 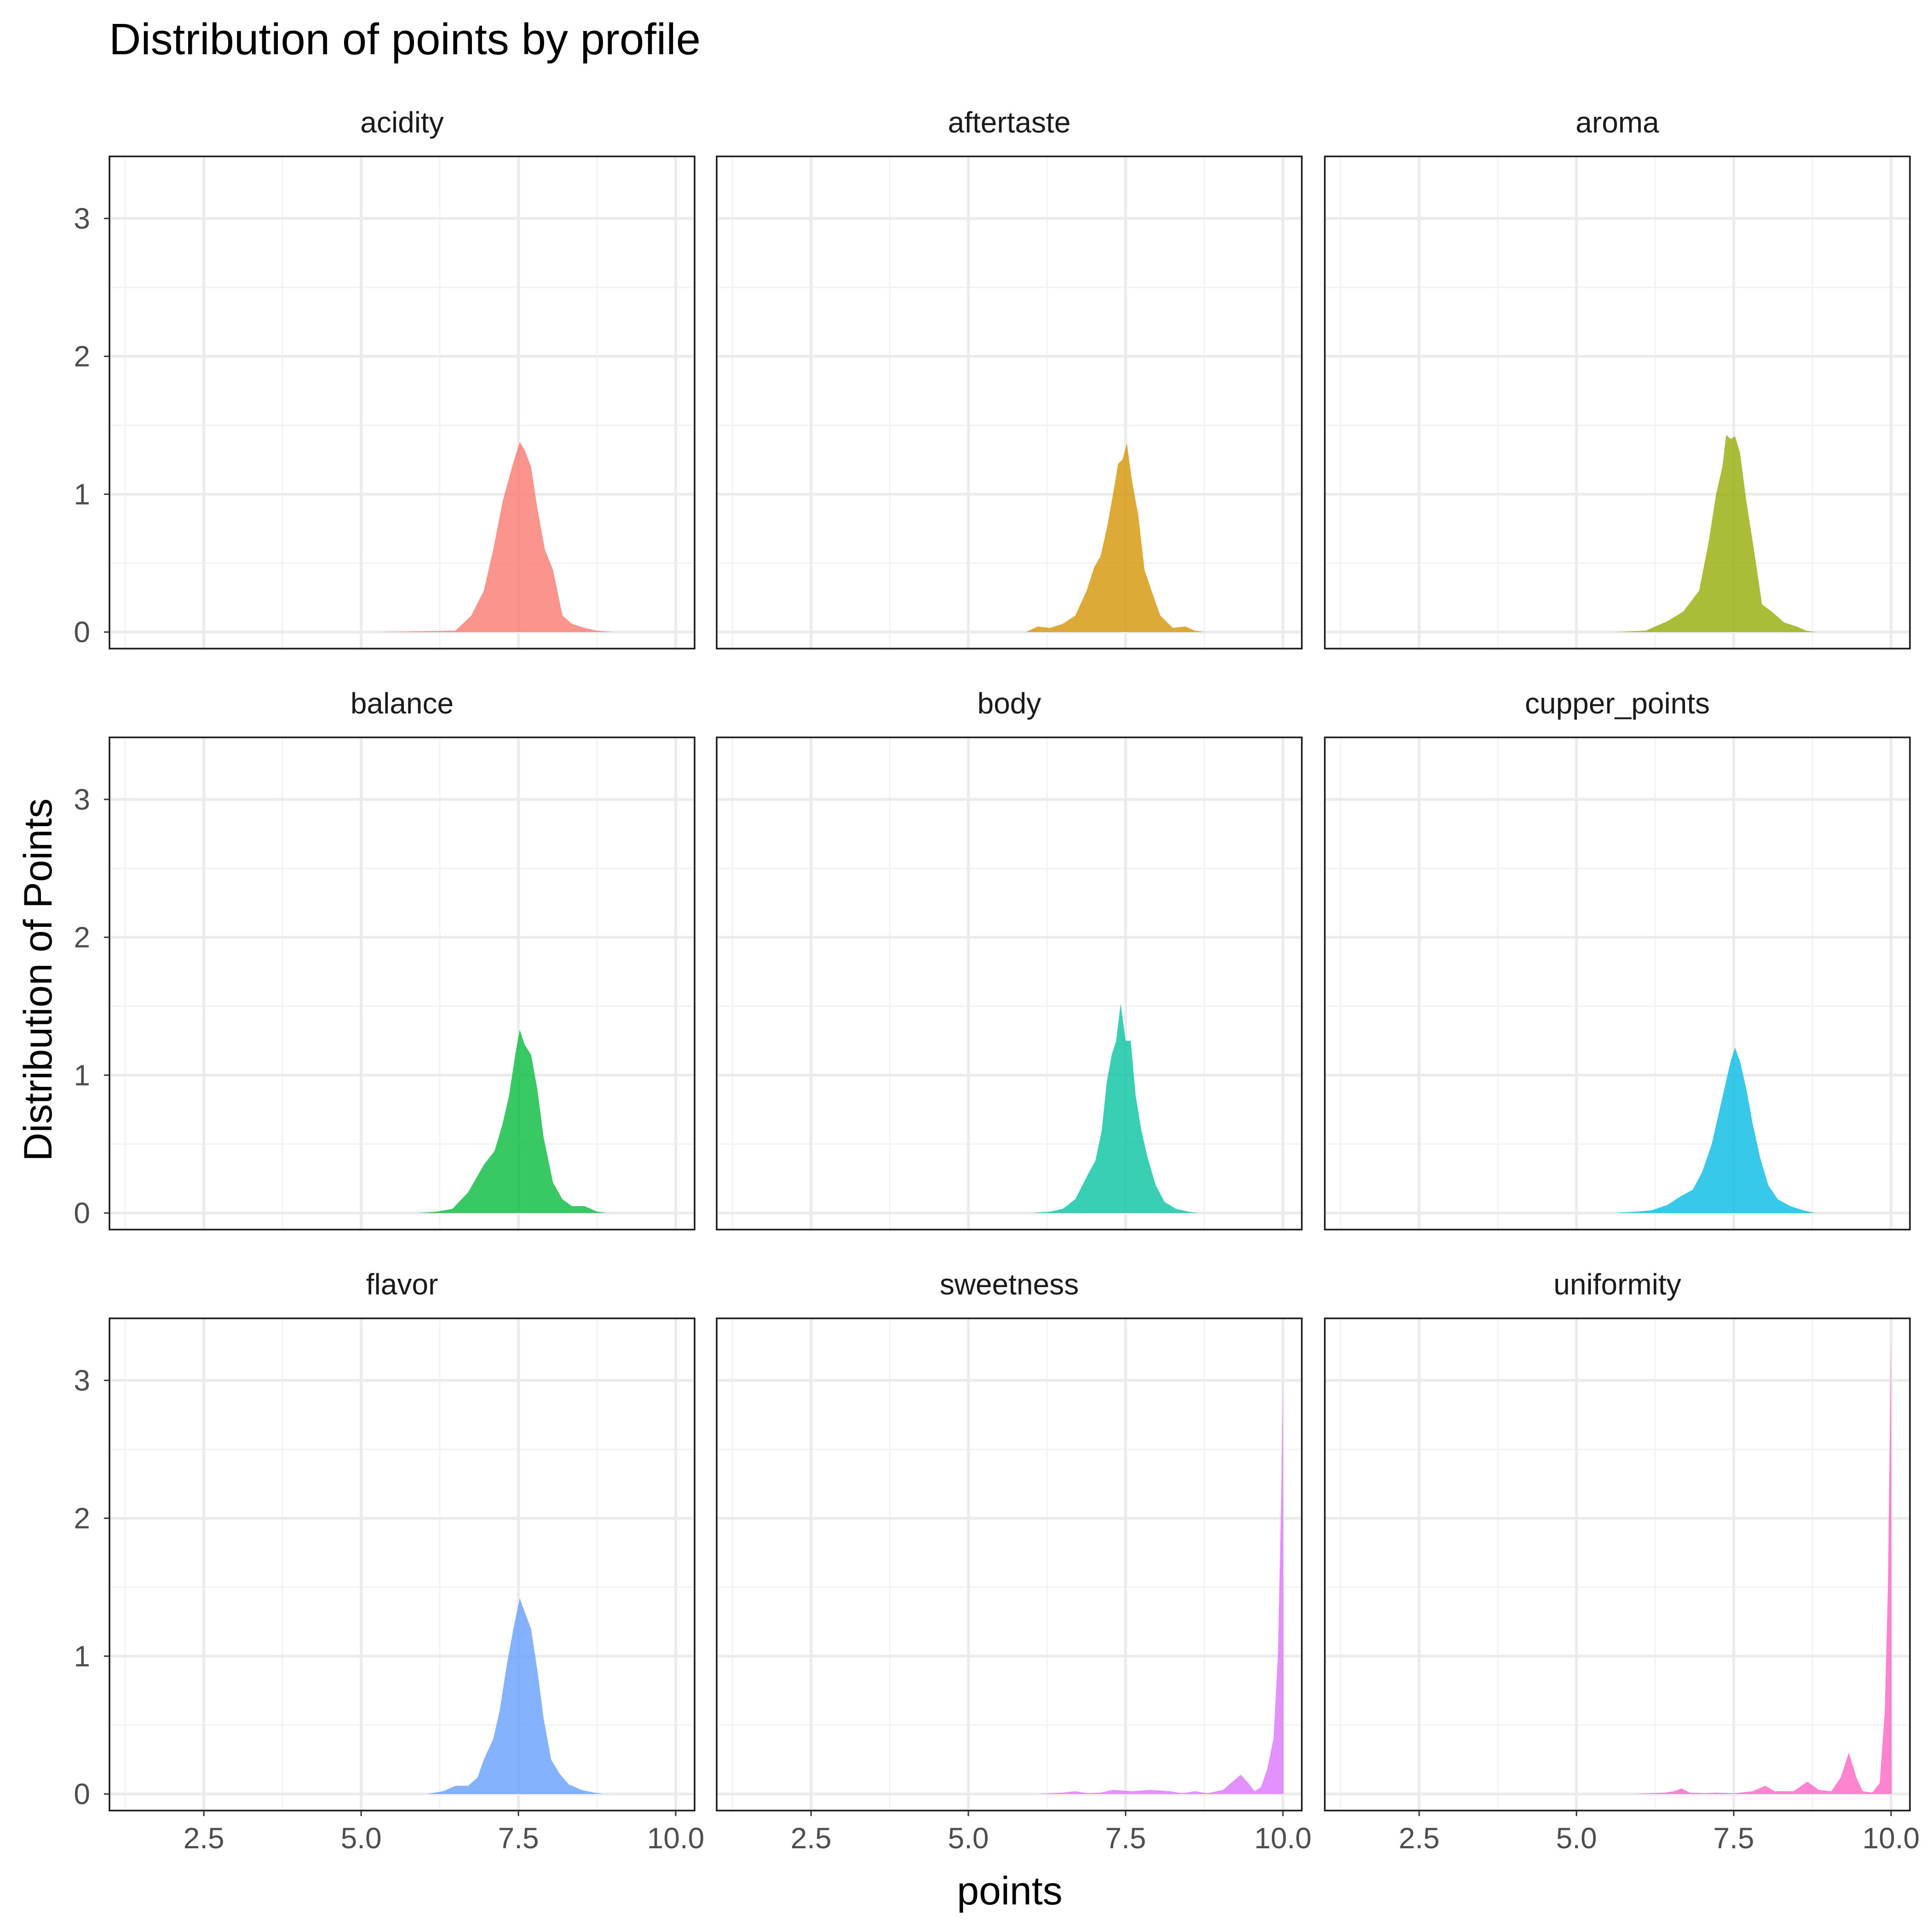 I want to click on y-axis-title: Distribution of Points, so click(x=38, y=980).